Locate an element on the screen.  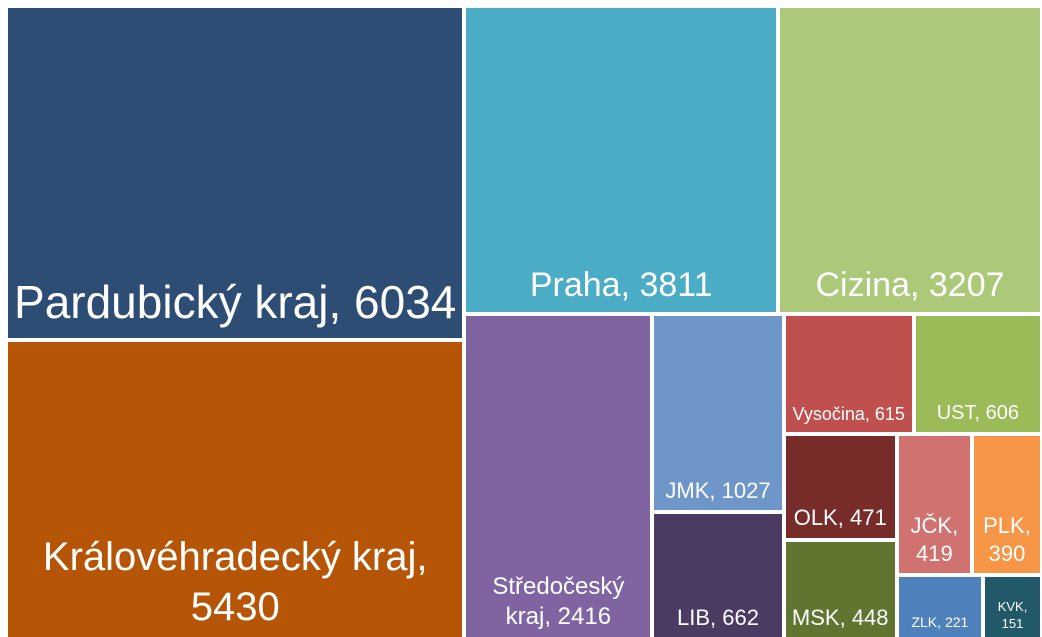
value-label: 615 is located at coordinates (889, 414).